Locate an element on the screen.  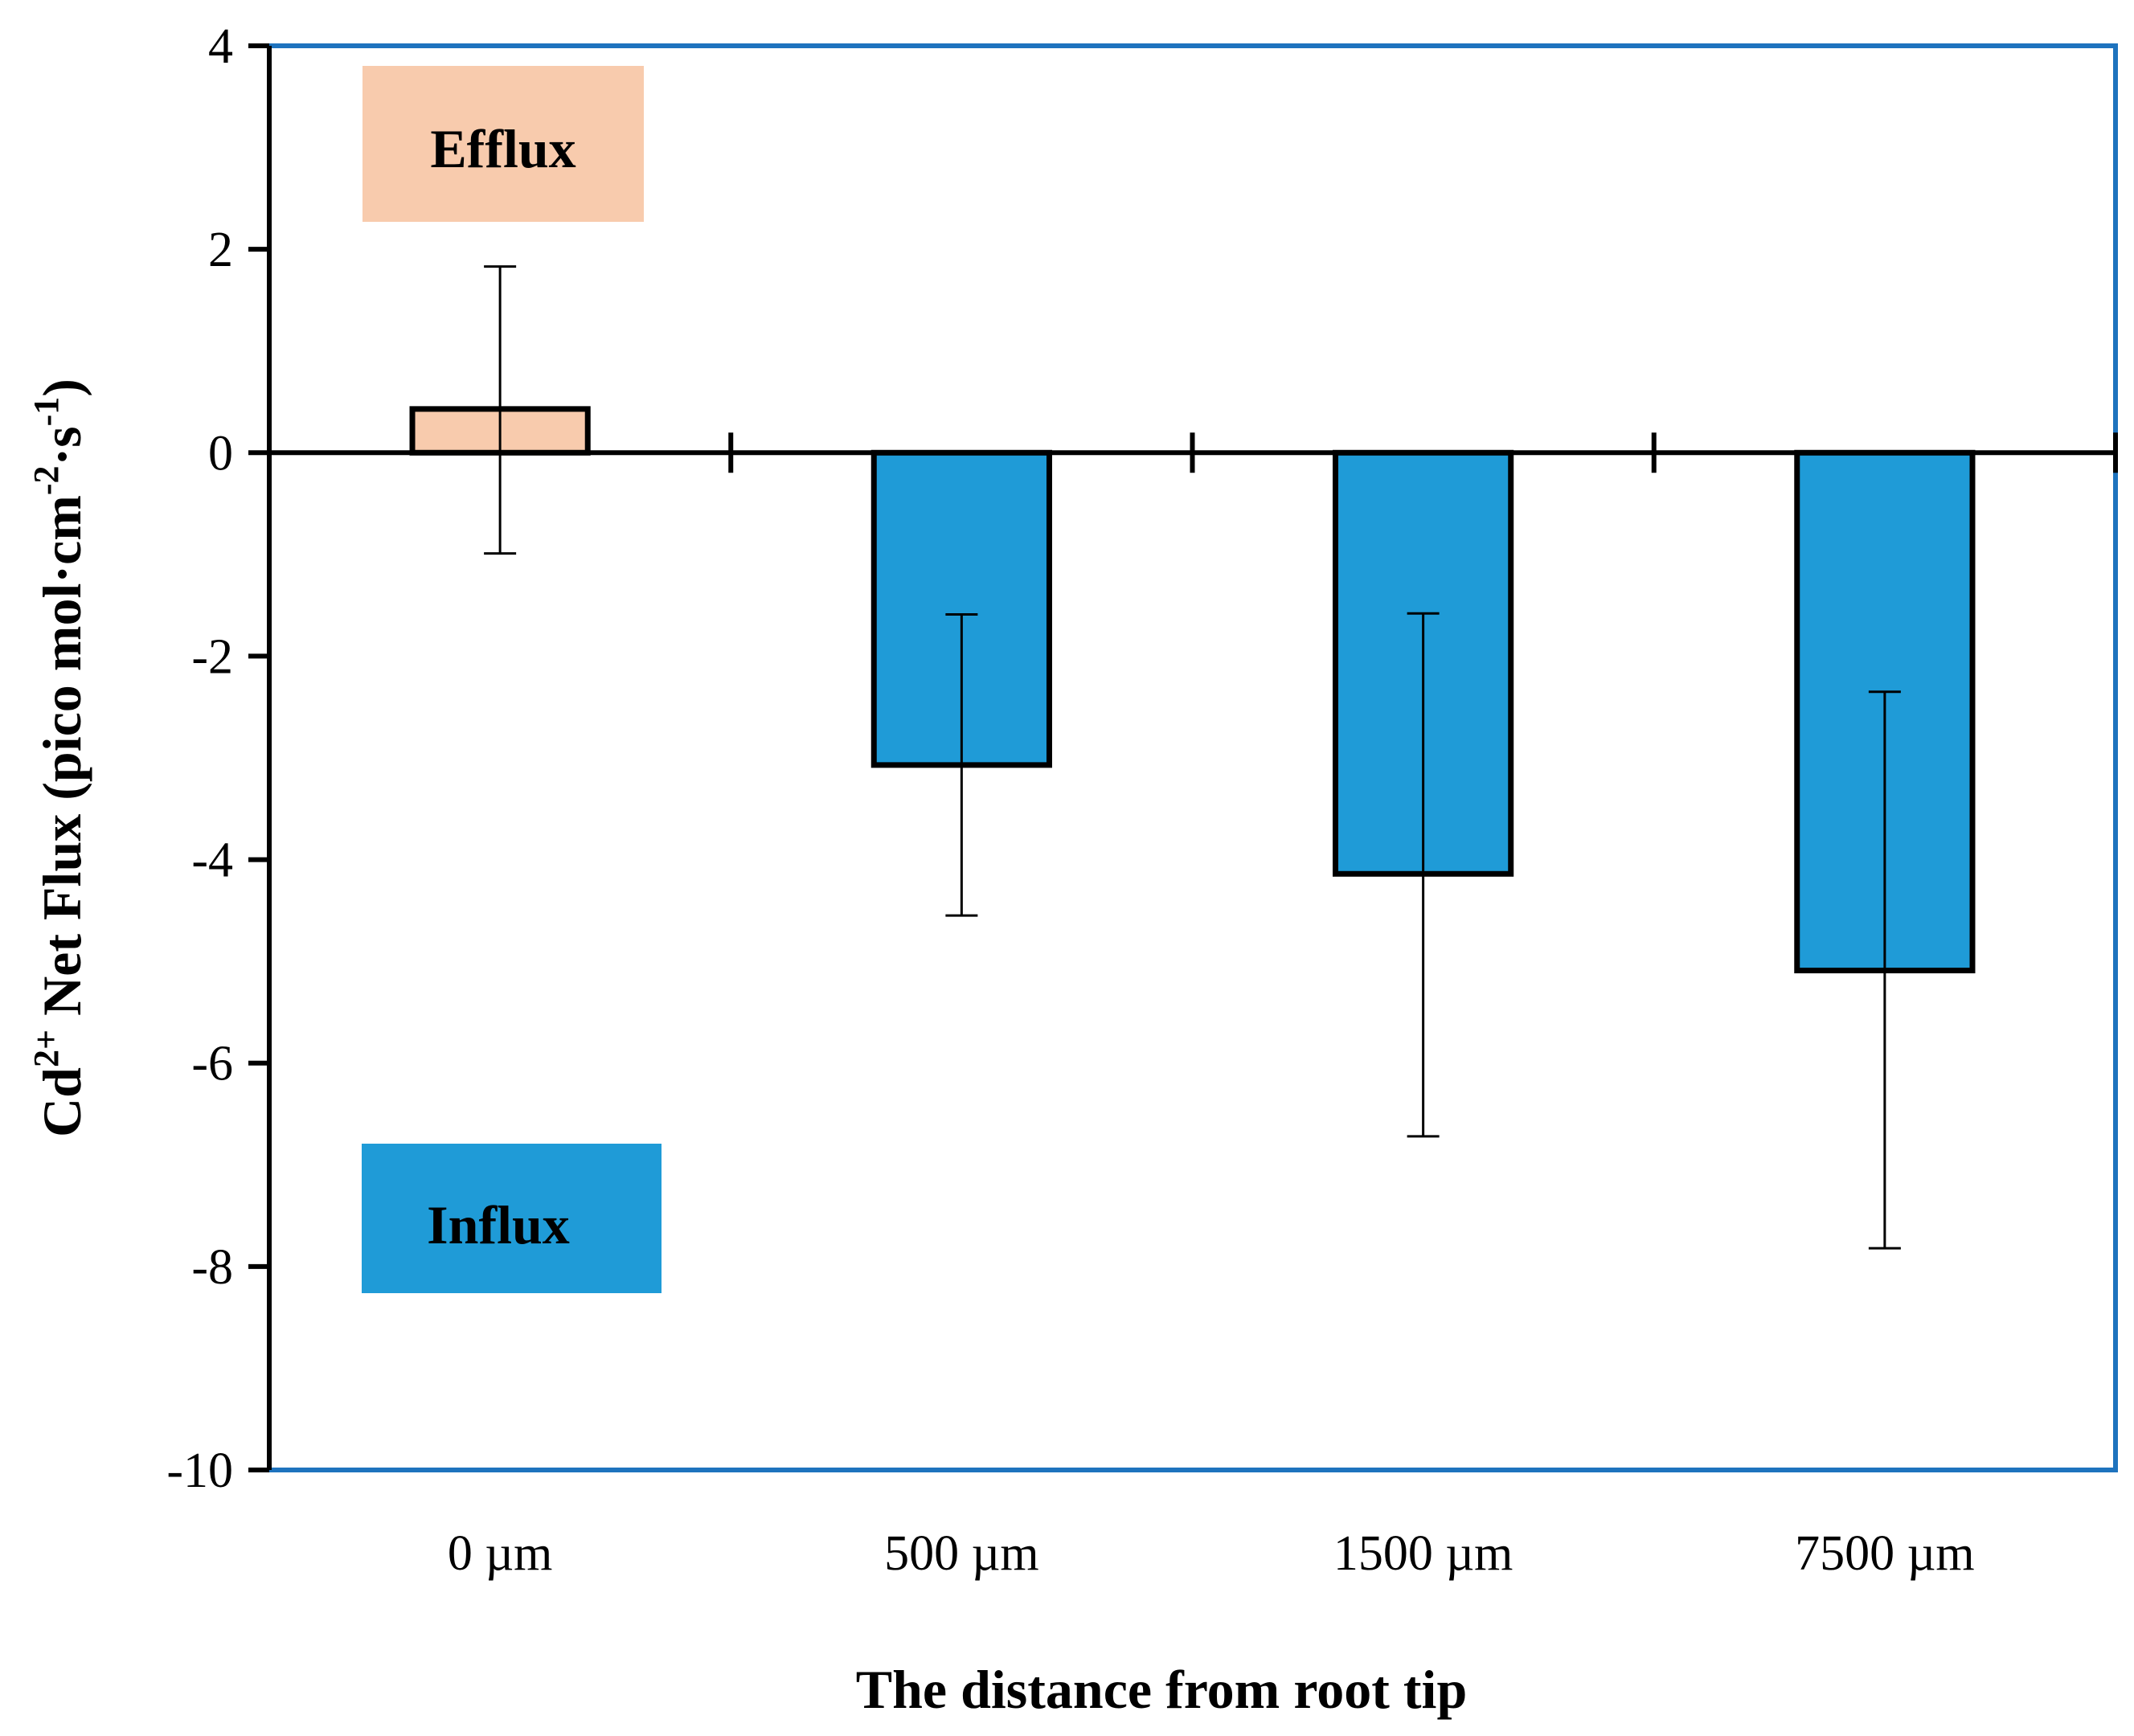
y-title-mid-2: ·s is located at coordinates (61, 445).